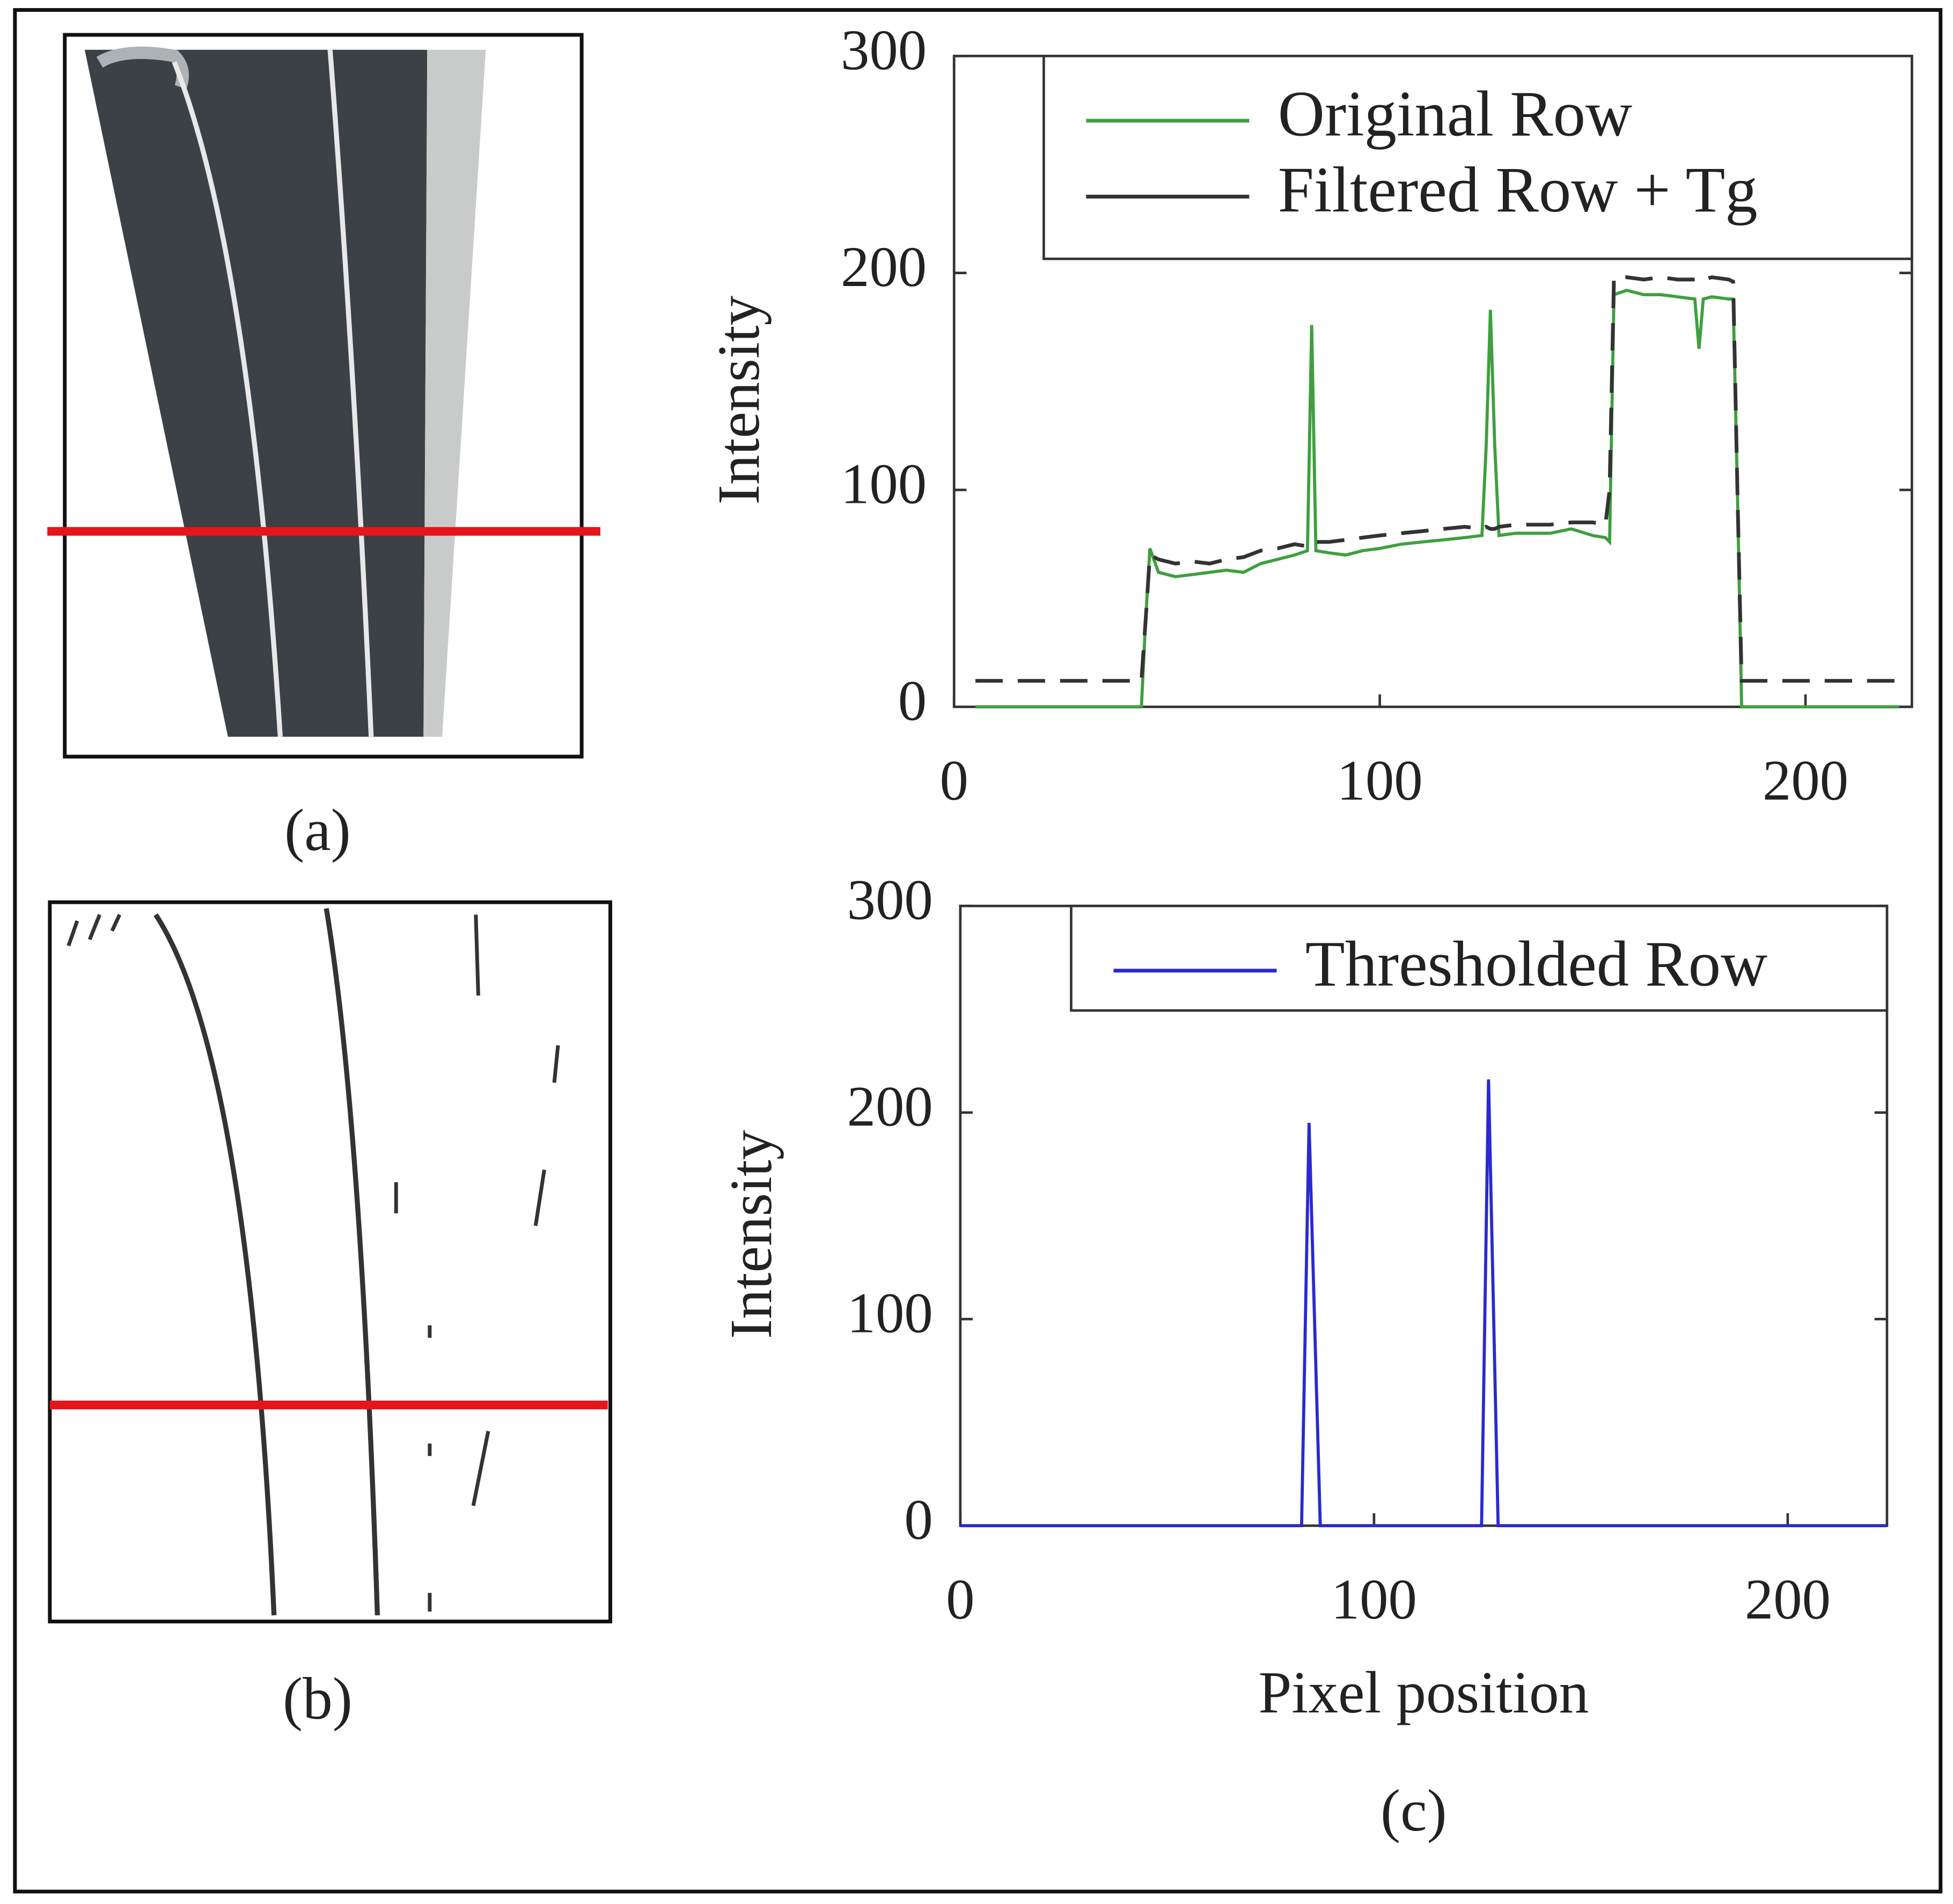 This screenshot has height=1904, width=1953. I want to click on panel-label: (b), so click(318, 1699).